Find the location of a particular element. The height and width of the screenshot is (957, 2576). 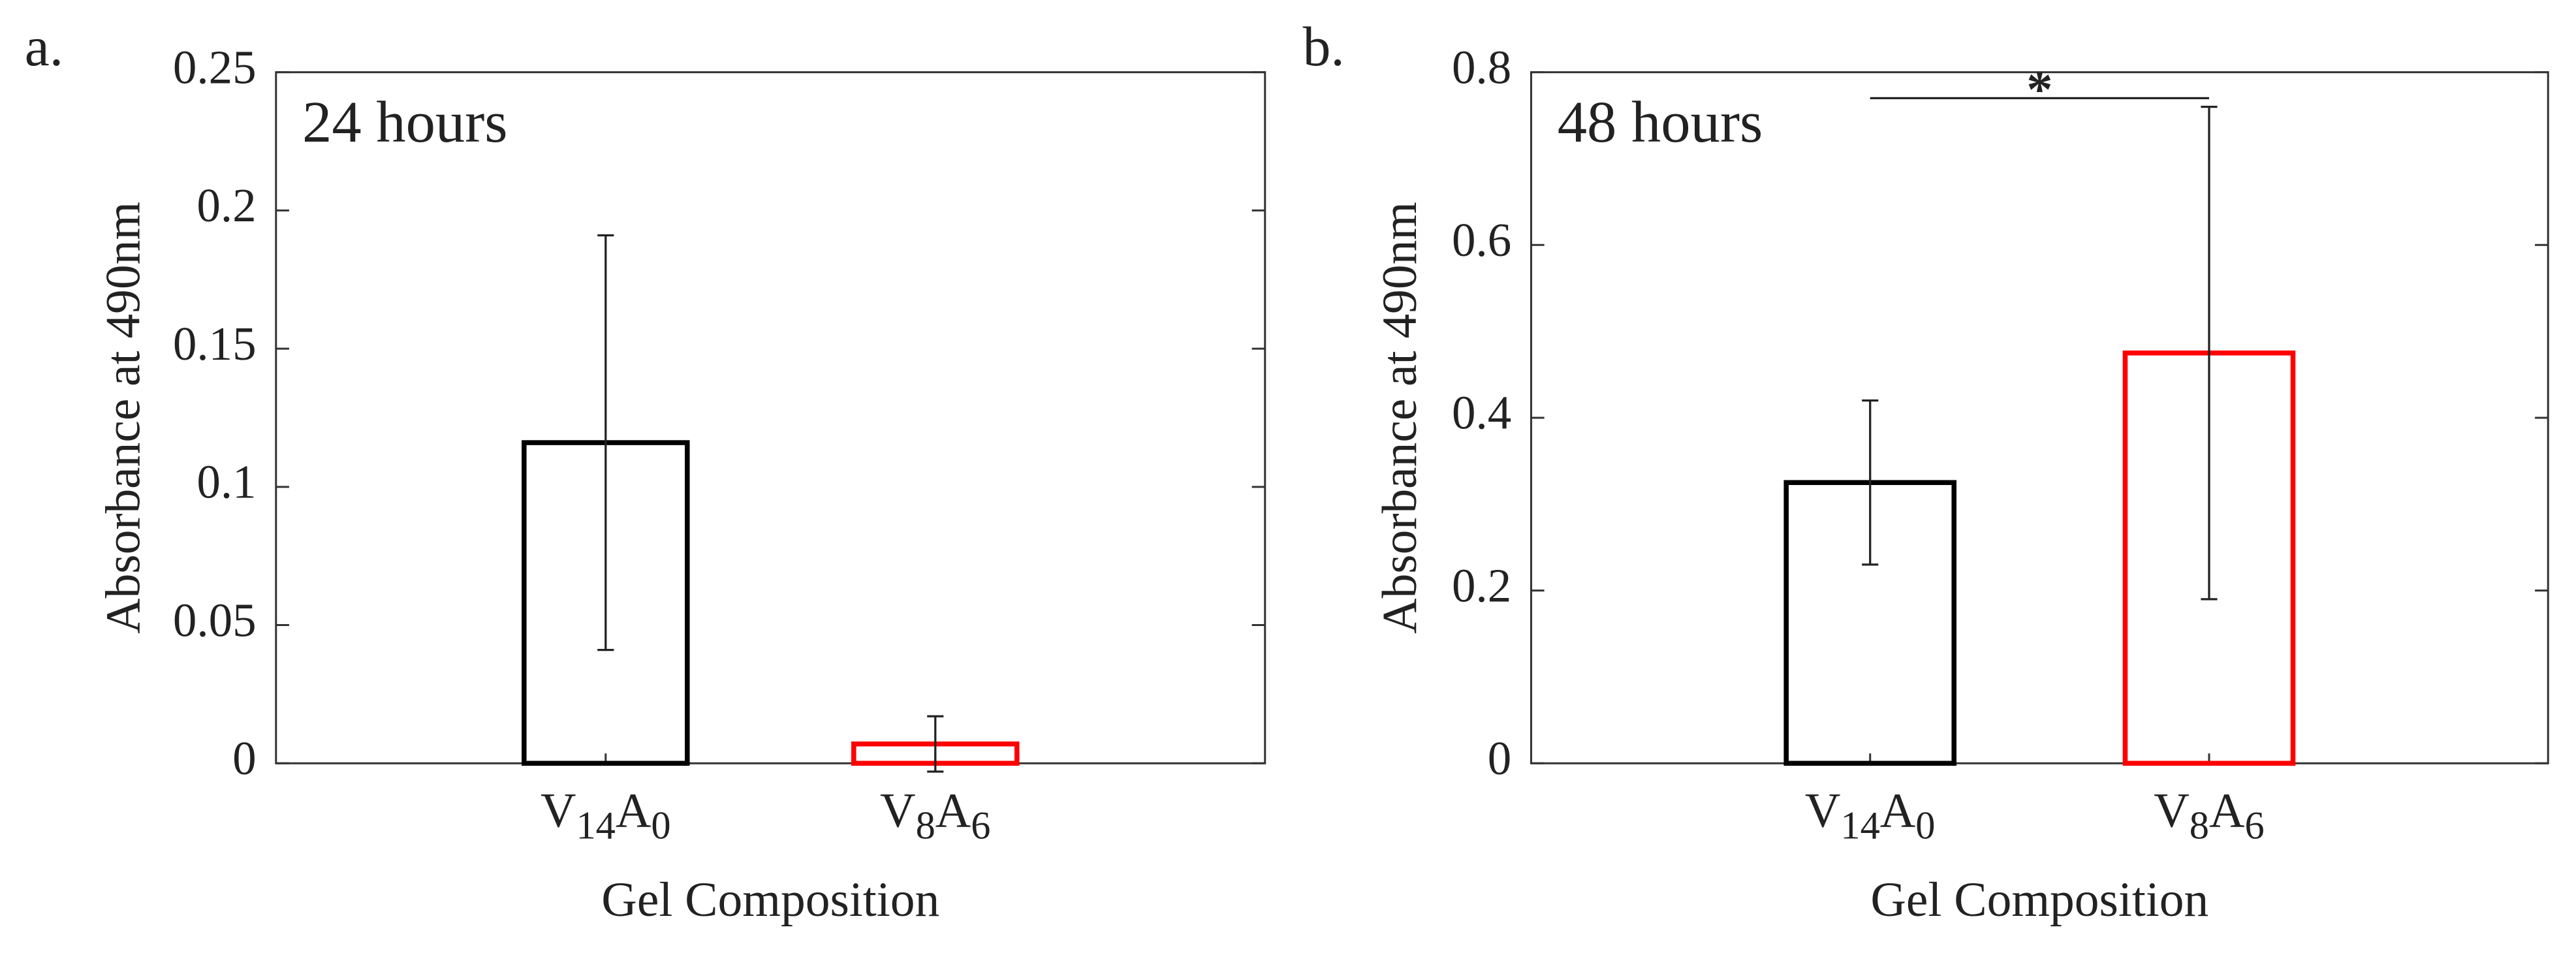

annotation: 48 hours is located at coordinates (1660, 122).